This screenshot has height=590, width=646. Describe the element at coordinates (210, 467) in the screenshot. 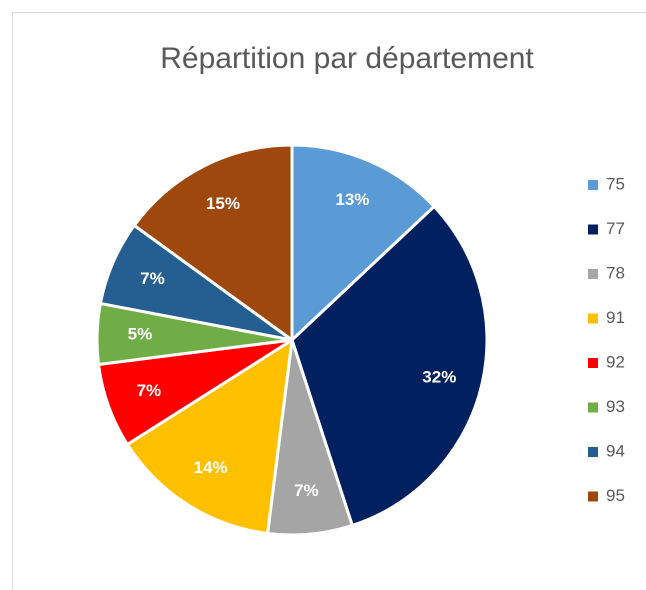

I see `data-label: 14%` at that location.